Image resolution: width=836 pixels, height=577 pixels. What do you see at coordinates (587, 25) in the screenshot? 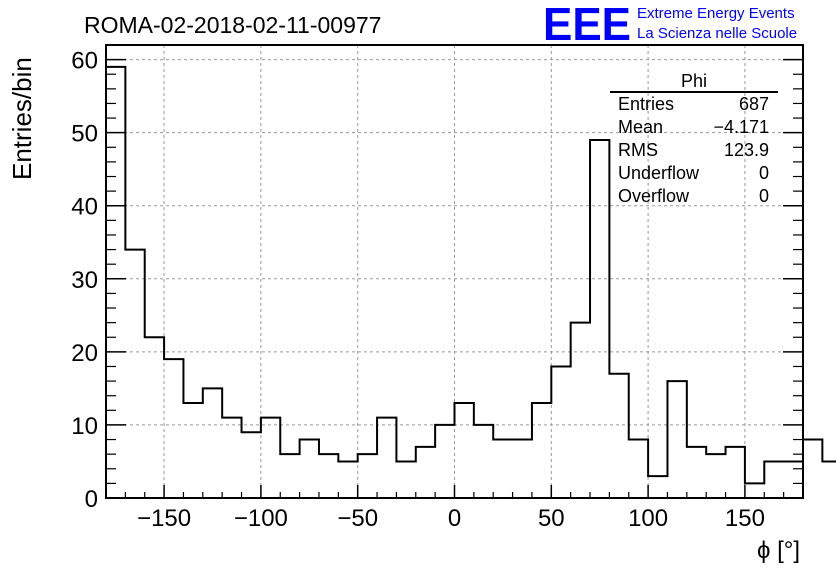
I see `eee-logo-icon: EEE` at bounding box center [587, 25].